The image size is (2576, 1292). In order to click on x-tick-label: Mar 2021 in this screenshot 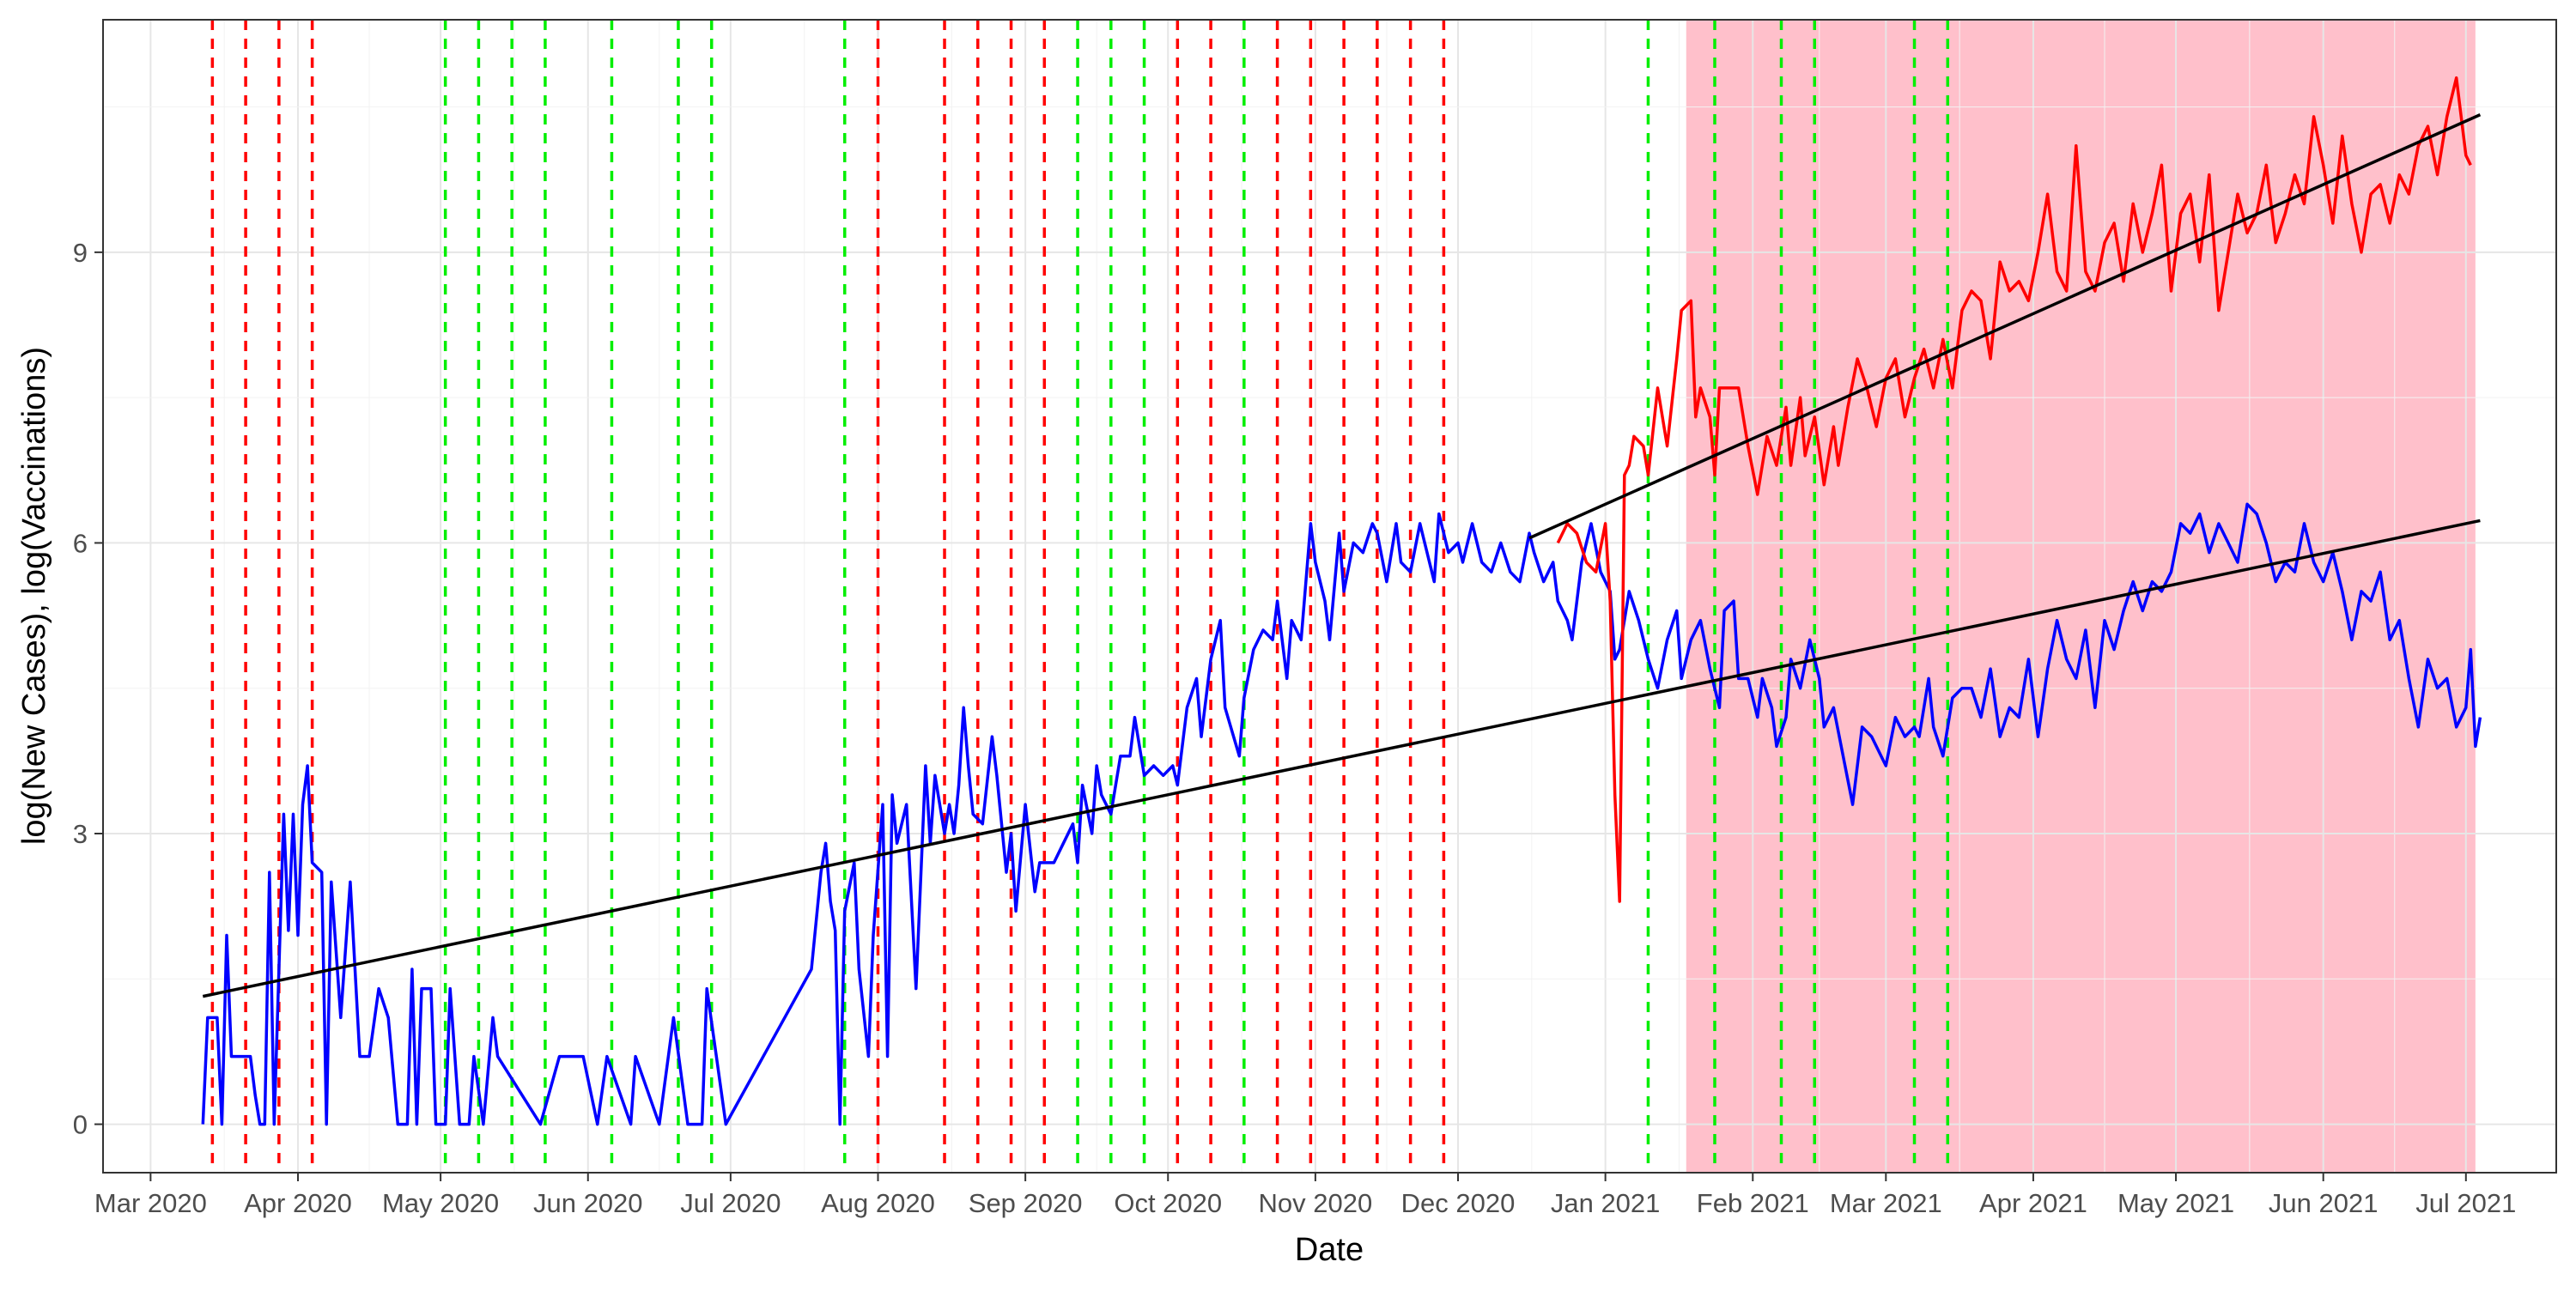, I will do `click(1886, 1203)`.